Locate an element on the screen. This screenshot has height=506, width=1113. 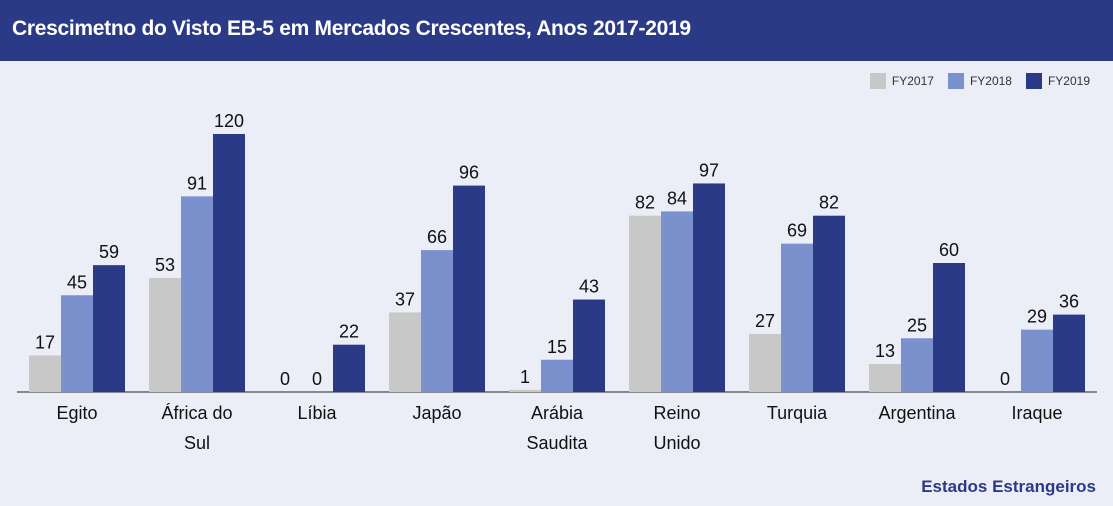
source-label: Estados Estrangeiros is located at coordinates (1008, 486).